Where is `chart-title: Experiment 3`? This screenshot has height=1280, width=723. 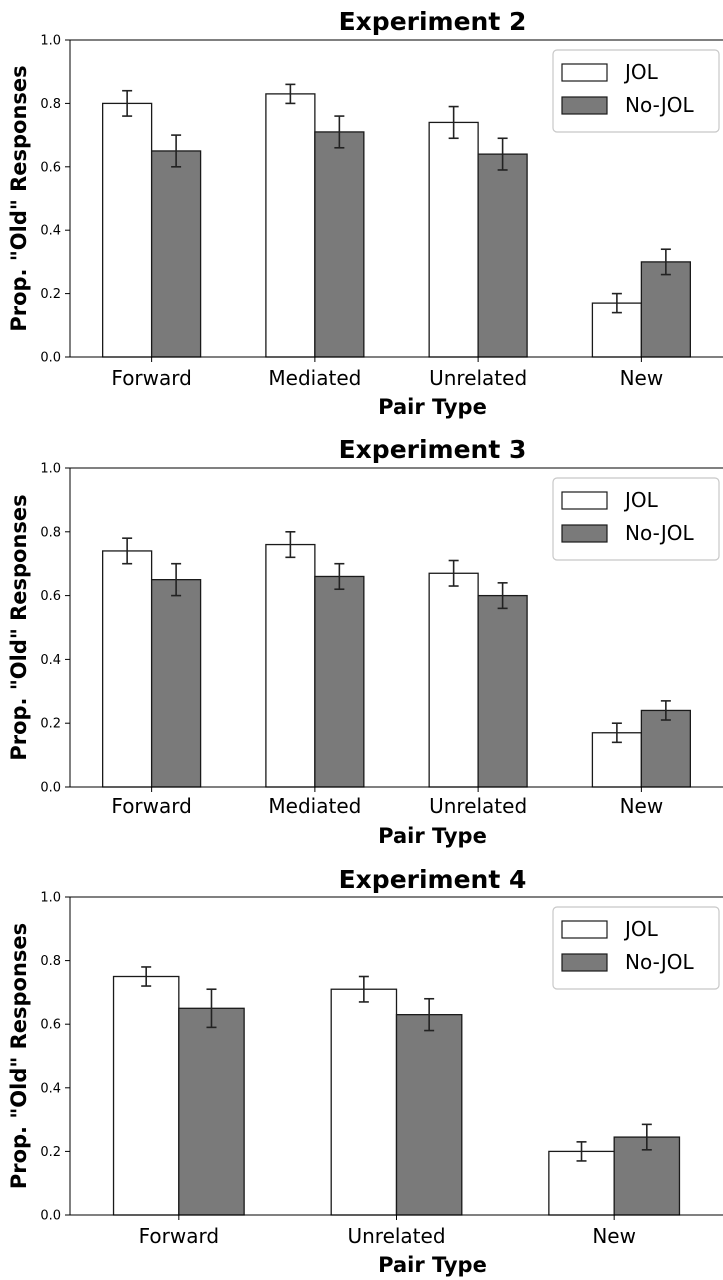
chart-title: Experiment 3 is located at coordinates (433, 449).